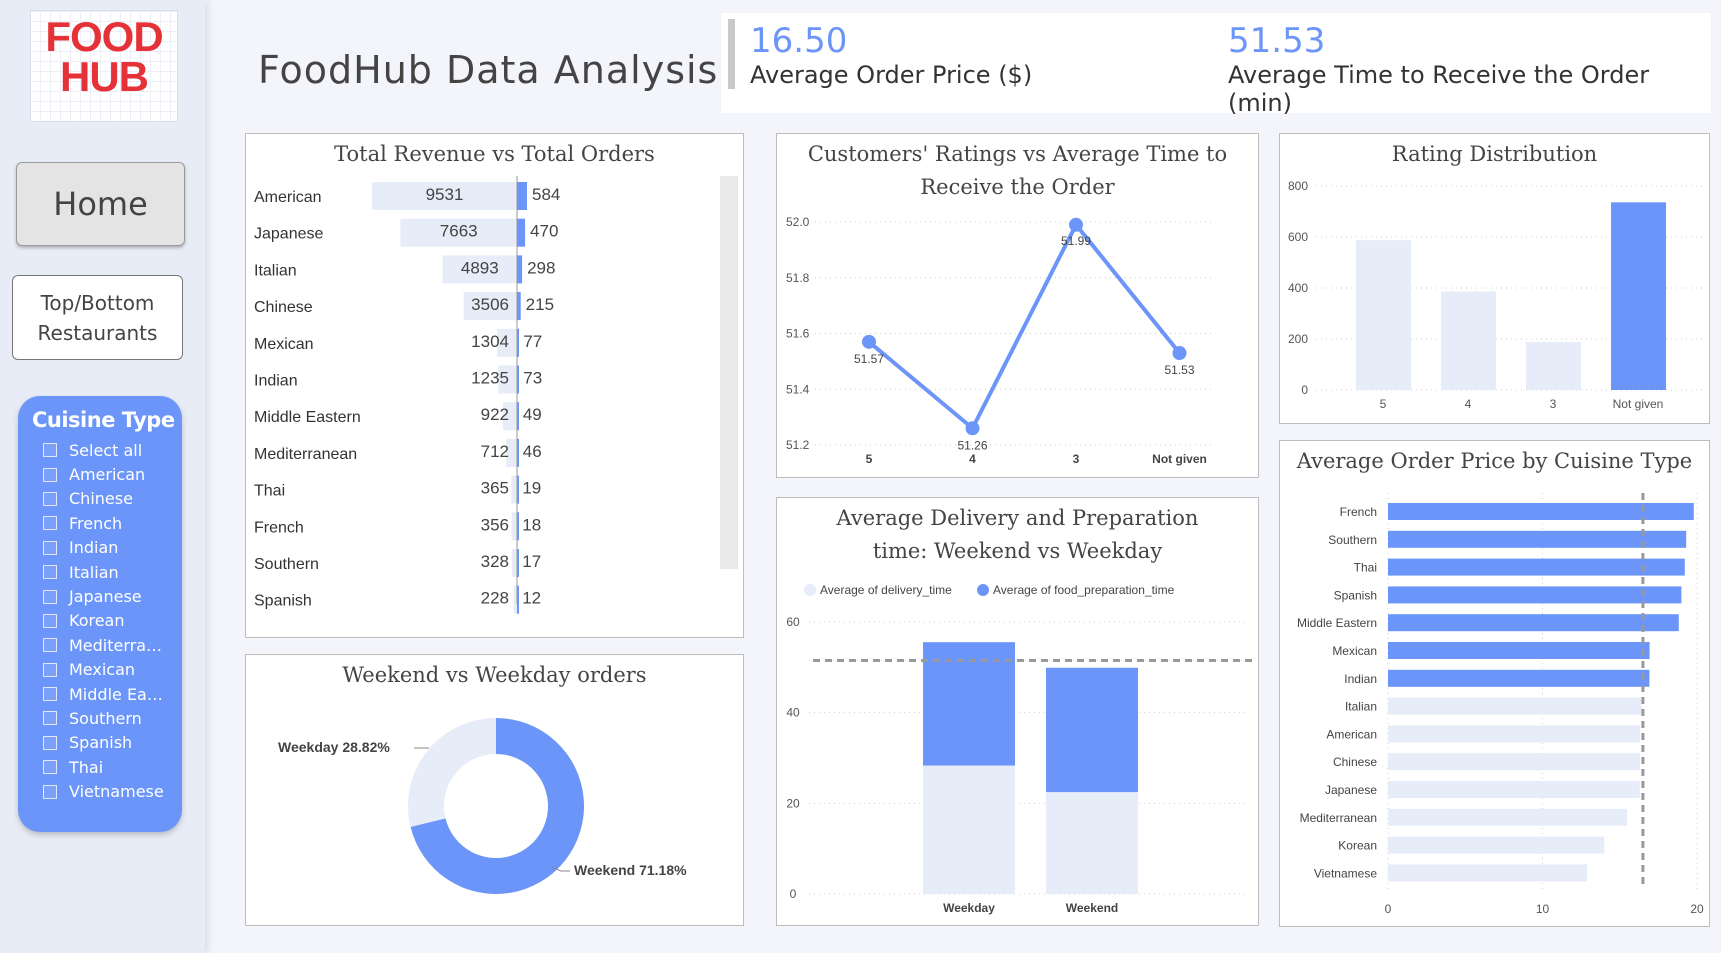 Image resolution: width=1721 pixels, height=953 pixels. Describe the element at coordinates (116, 792) in the screenshot. I see `slicer-item-label: Vietnamese` at that location.